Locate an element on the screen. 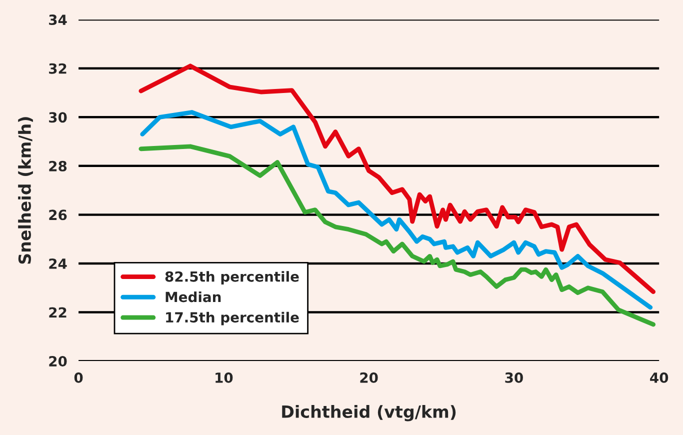 This screenshot has width=683, height=435. y-tick-label: 30 is located at coordinates (58, 117).